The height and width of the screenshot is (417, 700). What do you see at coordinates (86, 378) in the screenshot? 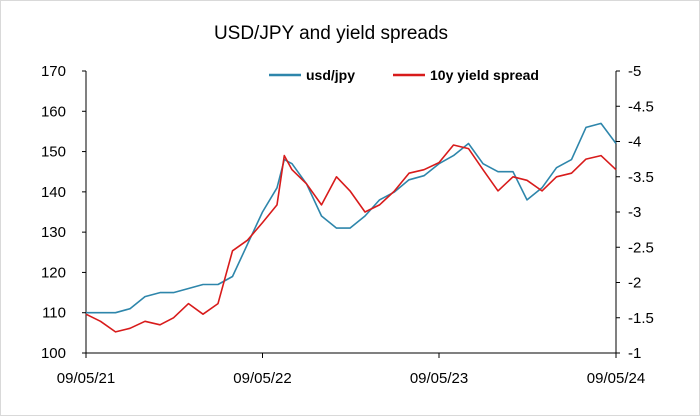
I see `x-tick-label: 09/05/21` at bounding box center [86, 378].